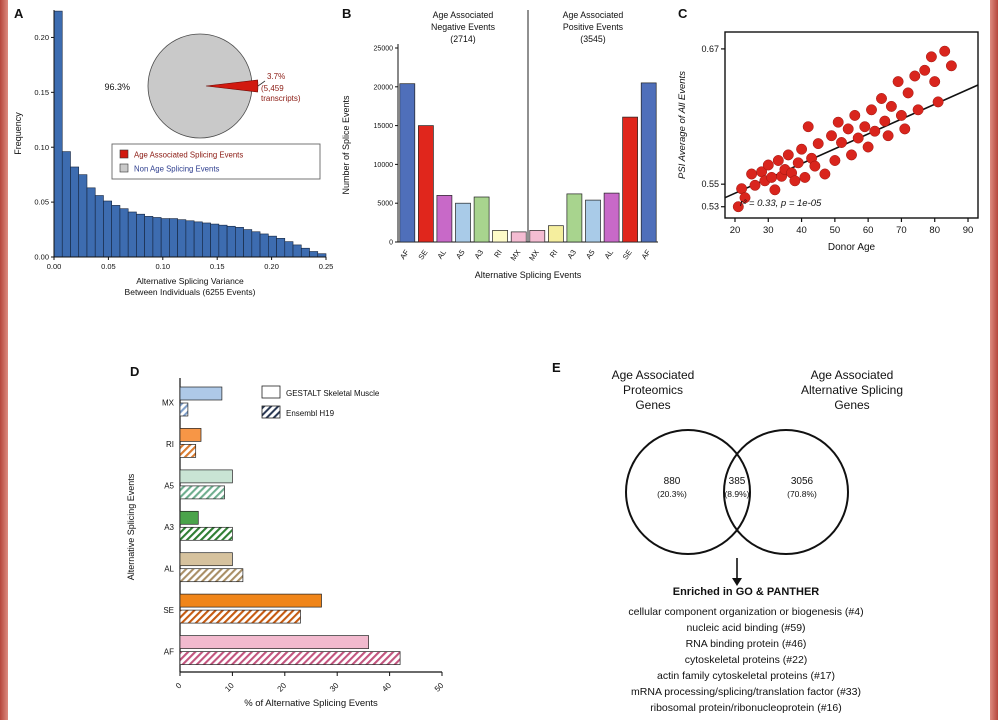 Image resolution: width=998 pixels, height=720 pixels. I want to click on venn-right-count-pct: (70.8%), so click(802, 494).